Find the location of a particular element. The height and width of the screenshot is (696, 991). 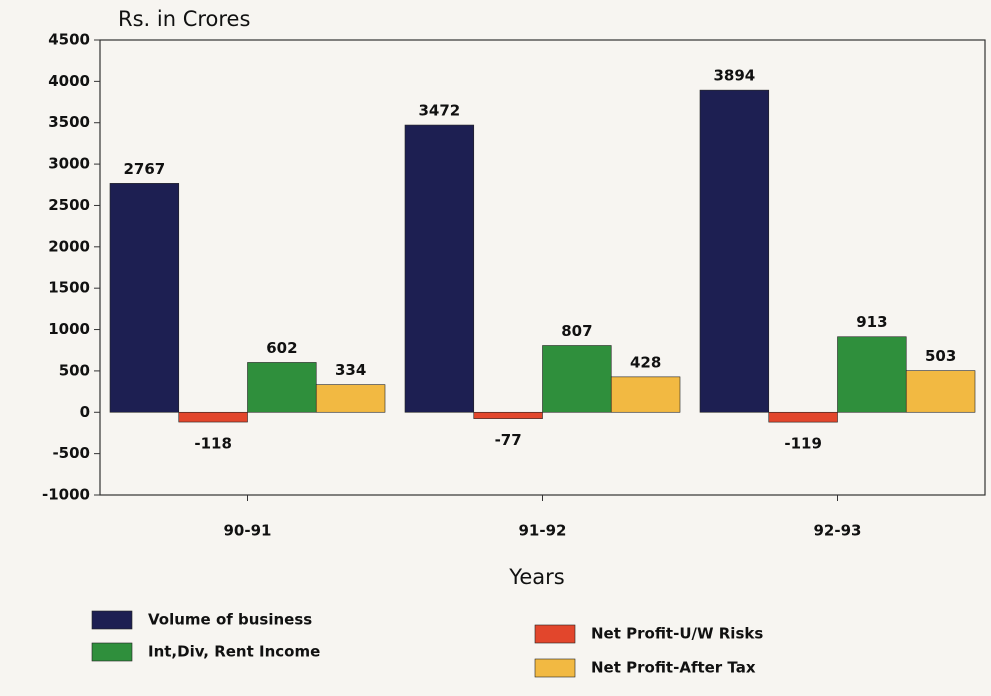

x-axis-label: Years is located at coordinates (536, 577).